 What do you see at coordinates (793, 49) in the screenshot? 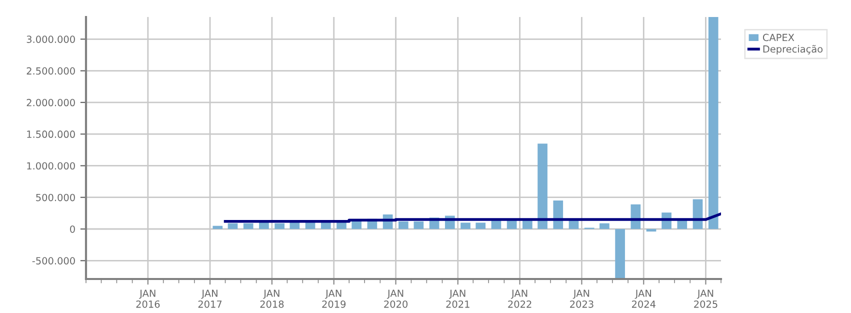
I see `legend-label: Depreciação` at bounding box center [793, 49].